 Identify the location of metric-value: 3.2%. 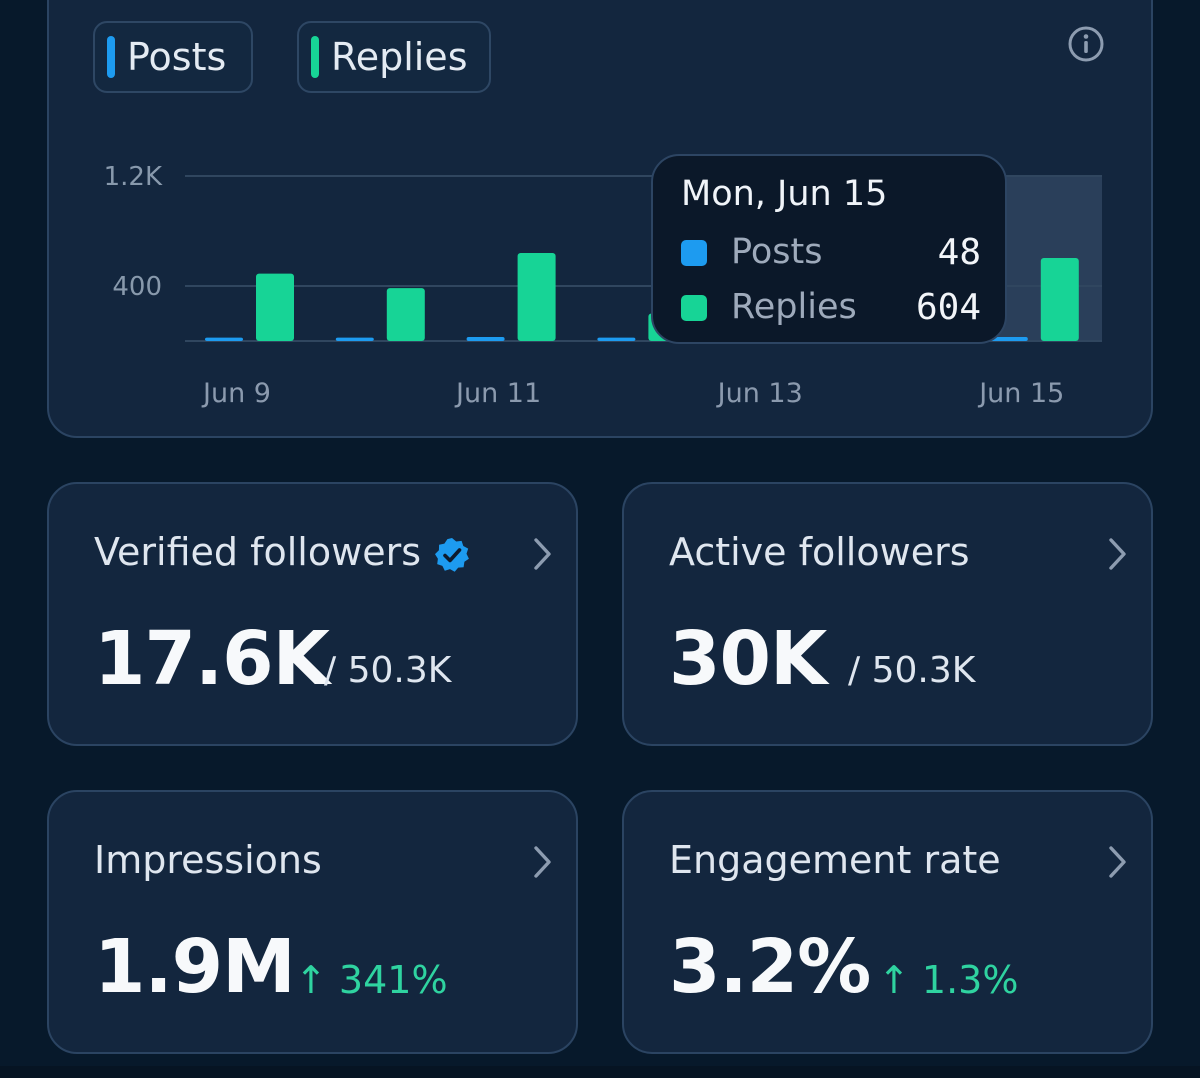
(770, 967).